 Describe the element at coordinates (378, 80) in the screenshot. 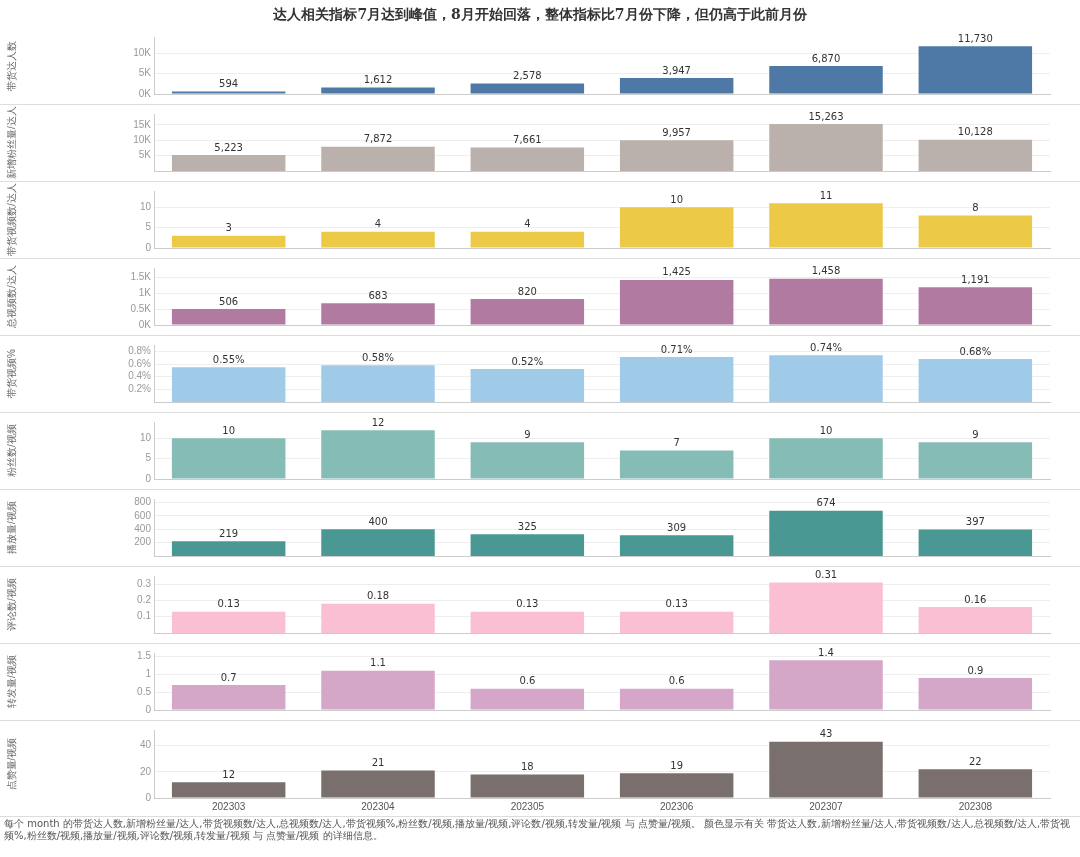

I see `data-label: 1,612` at that location.